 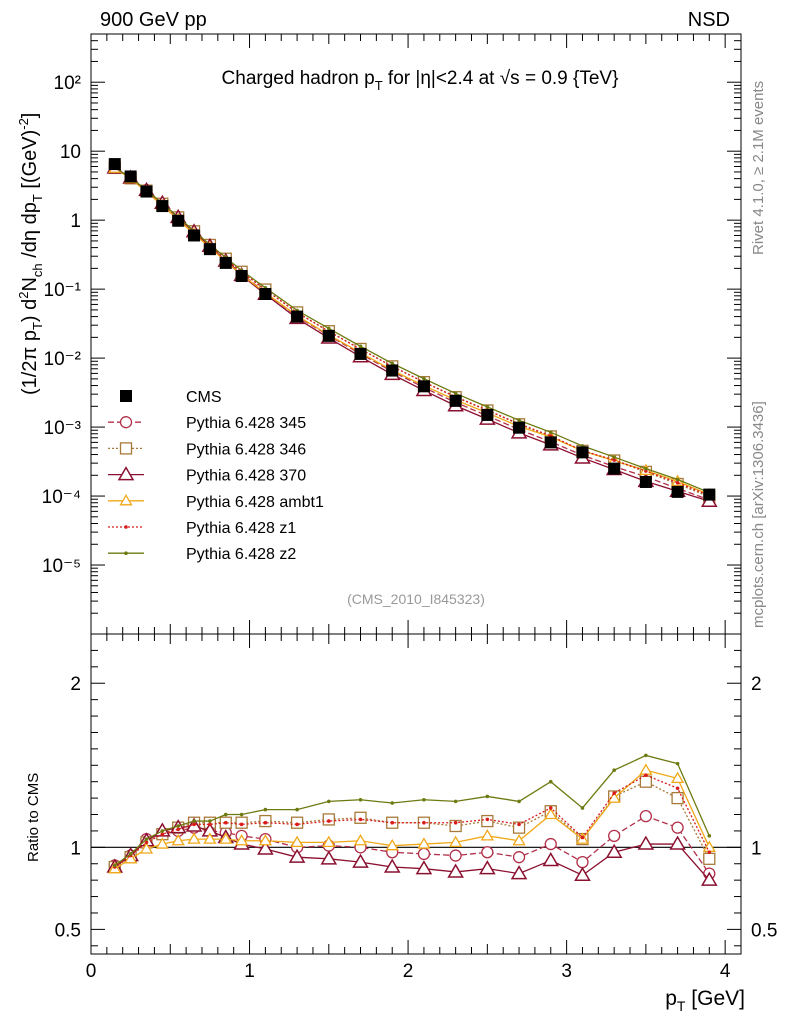 What do you see at coordinates (758, 514) in the screenshot?
I see `mcplots-reference-label: mcplots.cern.ch [arXiv:1306.3436]` at bounding box center [758, 514].